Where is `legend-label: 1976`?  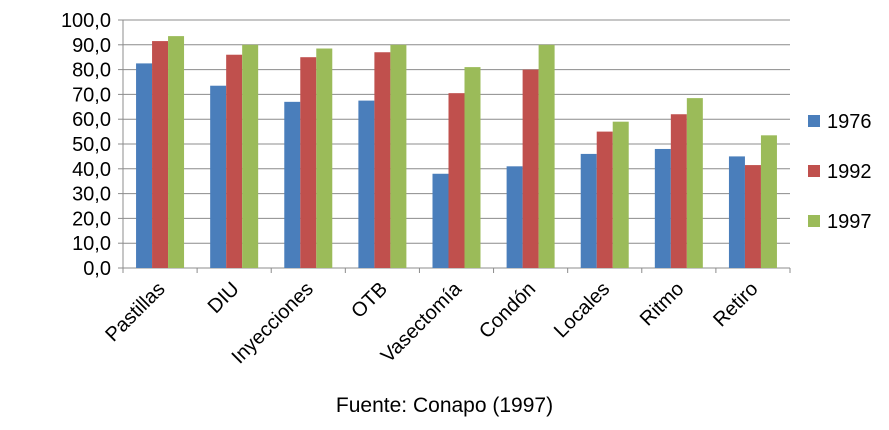 legend-label: 1976 is located at coordinates (849, 122).